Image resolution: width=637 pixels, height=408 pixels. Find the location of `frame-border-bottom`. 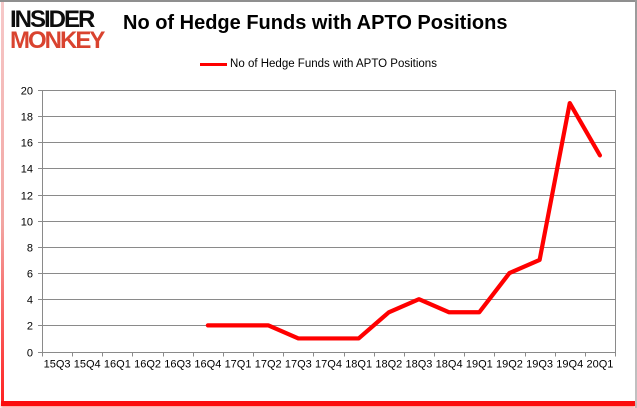

frame-border-bottom is located at coordinates (318, 403).